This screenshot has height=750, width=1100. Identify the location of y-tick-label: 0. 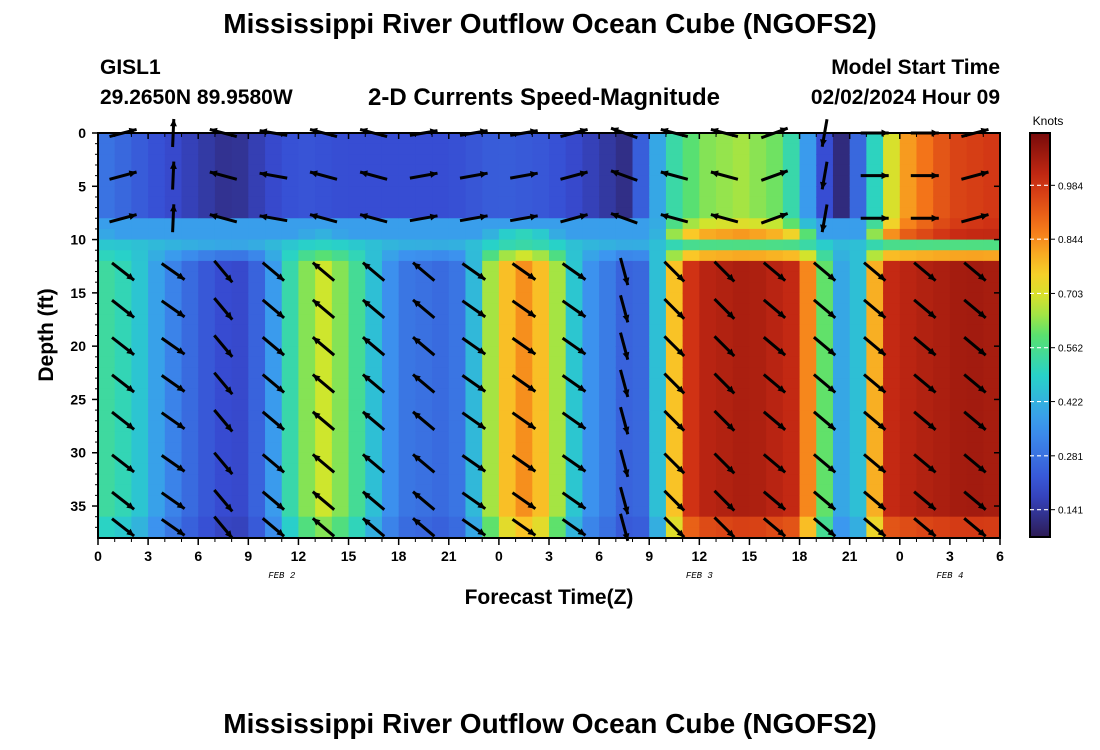
(82, 133).